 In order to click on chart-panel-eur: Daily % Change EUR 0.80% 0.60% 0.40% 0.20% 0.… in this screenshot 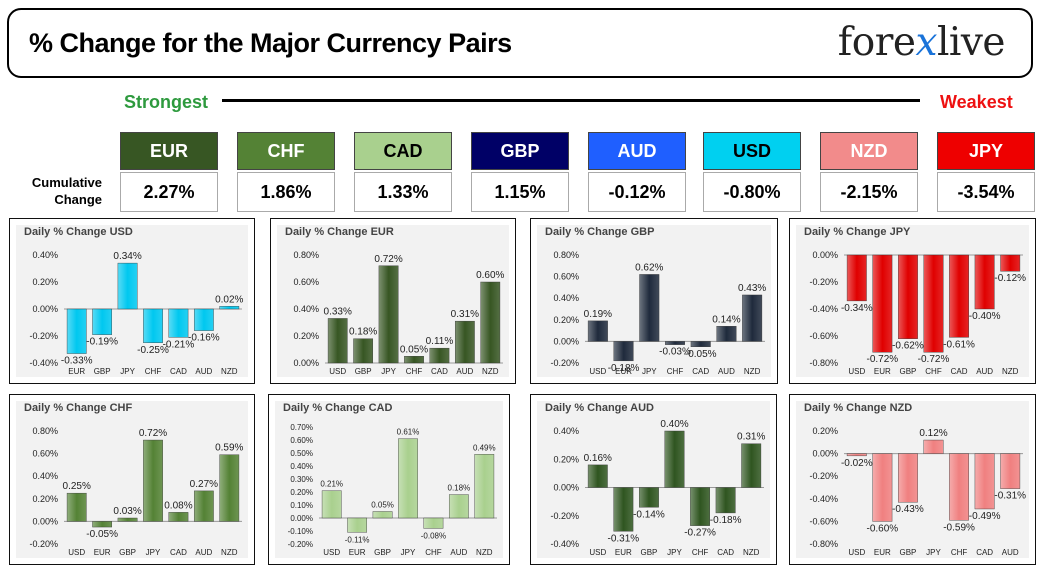, I will do `click(393, 301)`.